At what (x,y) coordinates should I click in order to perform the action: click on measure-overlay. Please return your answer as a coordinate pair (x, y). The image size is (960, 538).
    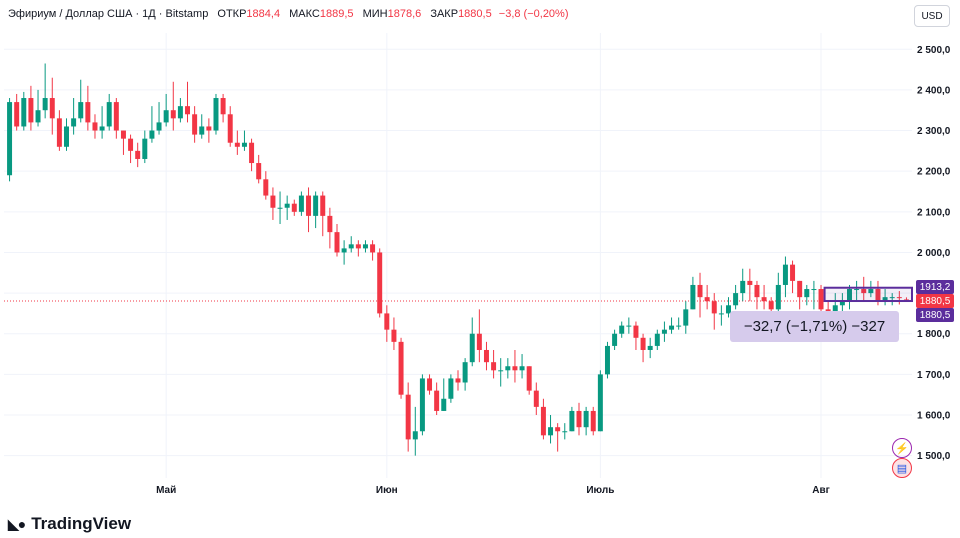
    Looking at the image, I should click on (868, 294).